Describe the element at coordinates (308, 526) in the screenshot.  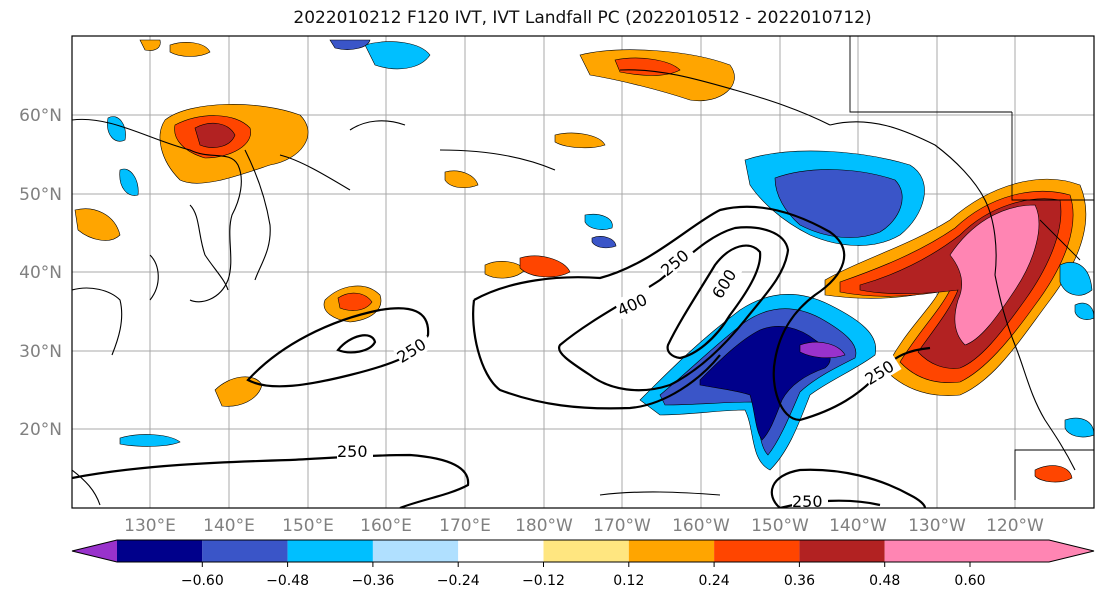
I see `lon-label: 150°E` at that location.